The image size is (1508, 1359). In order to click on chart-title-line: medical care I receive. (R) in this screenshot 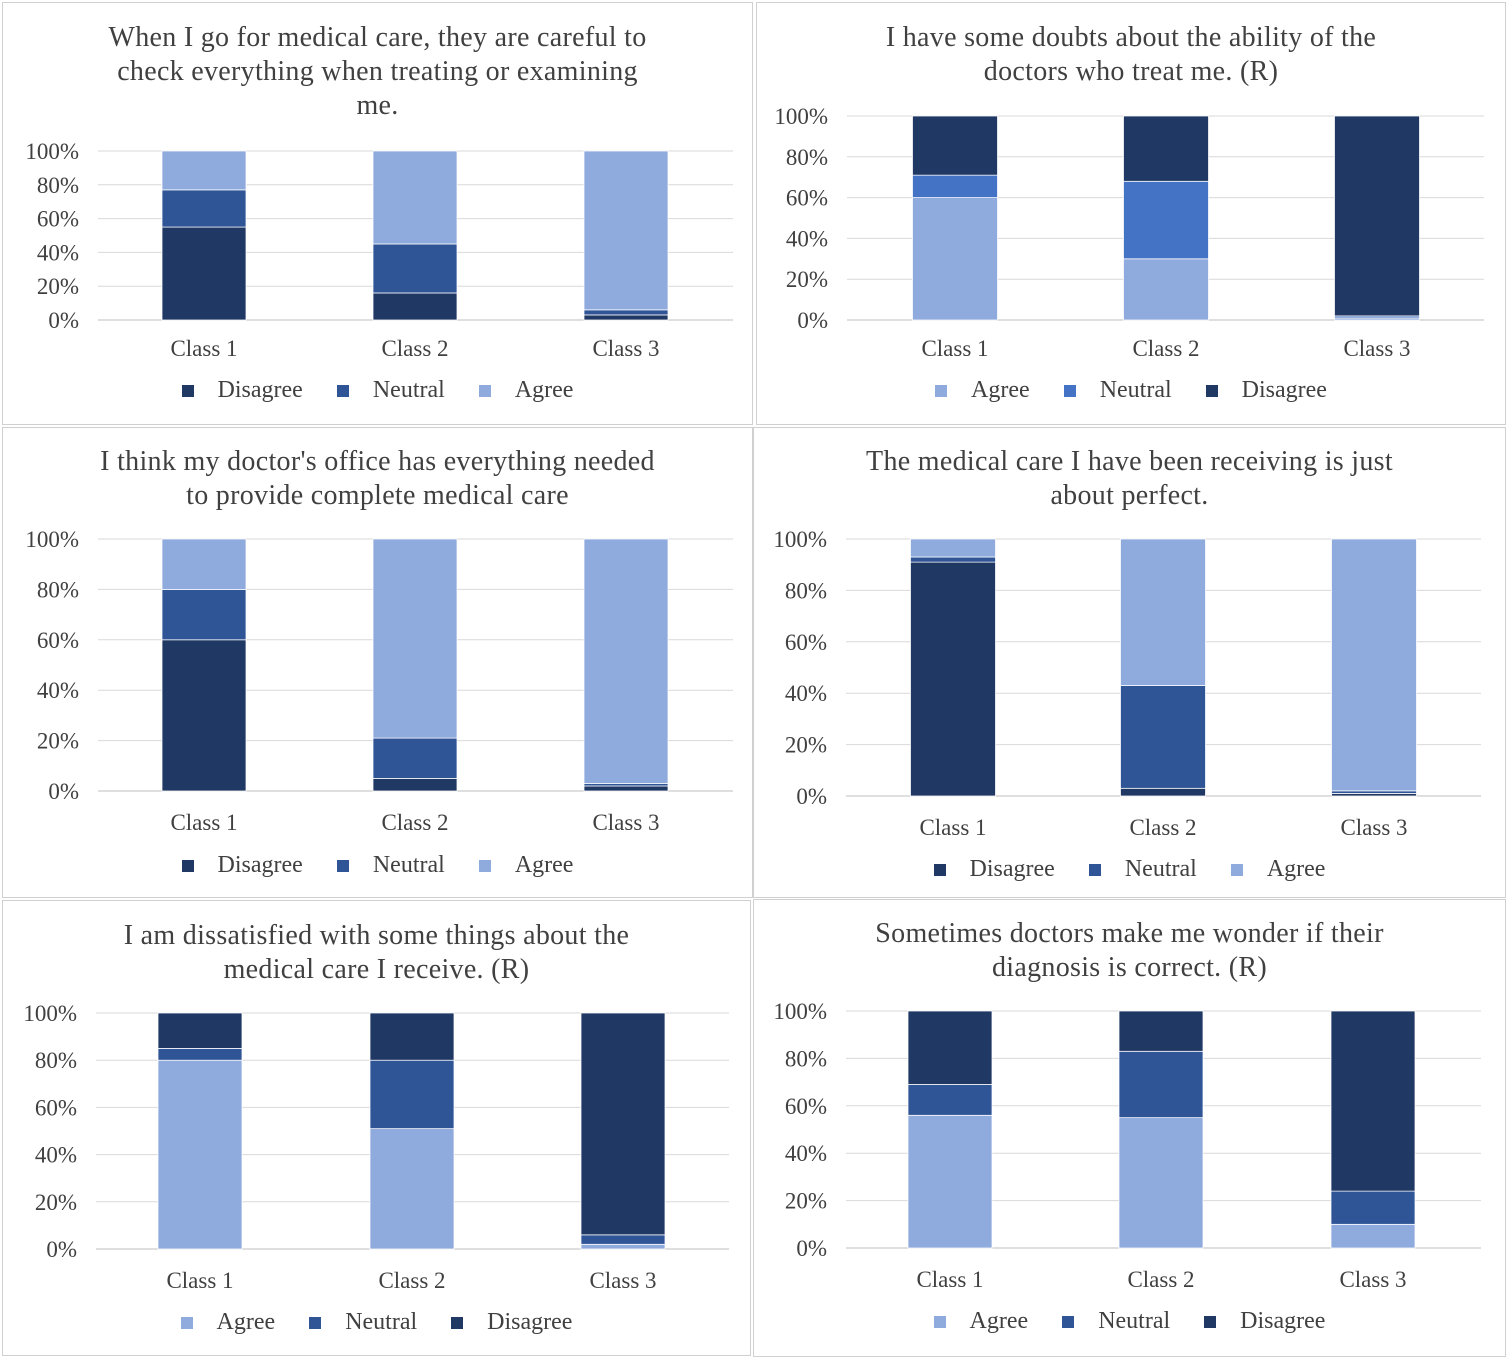, I will do `click(376, 969)`.